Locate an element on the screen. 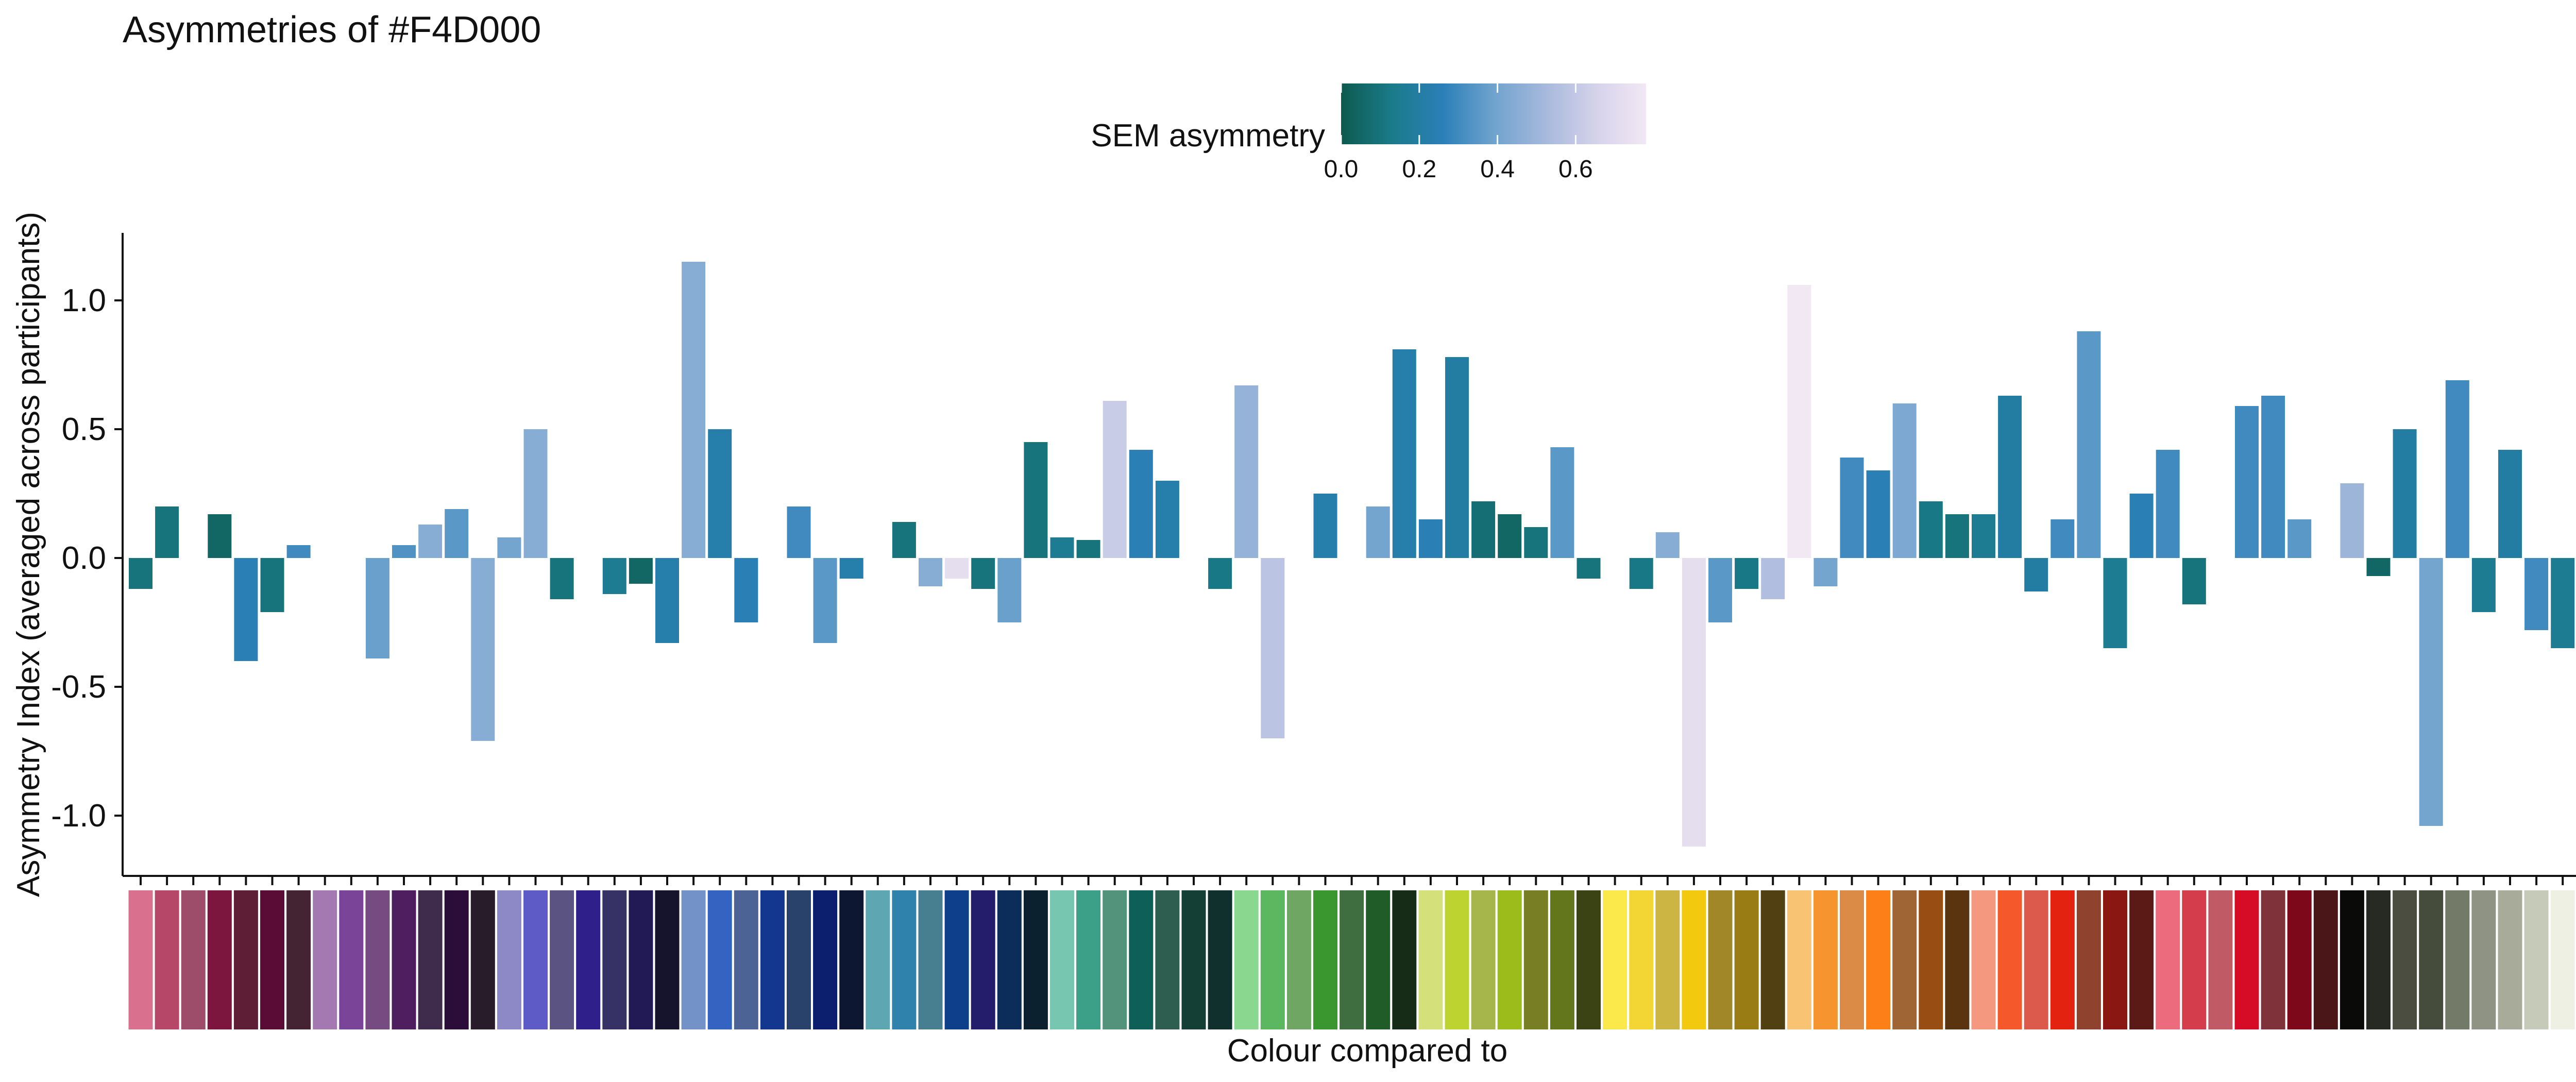  y-tick-label: 0.5 is located at coordinates (84, 430).